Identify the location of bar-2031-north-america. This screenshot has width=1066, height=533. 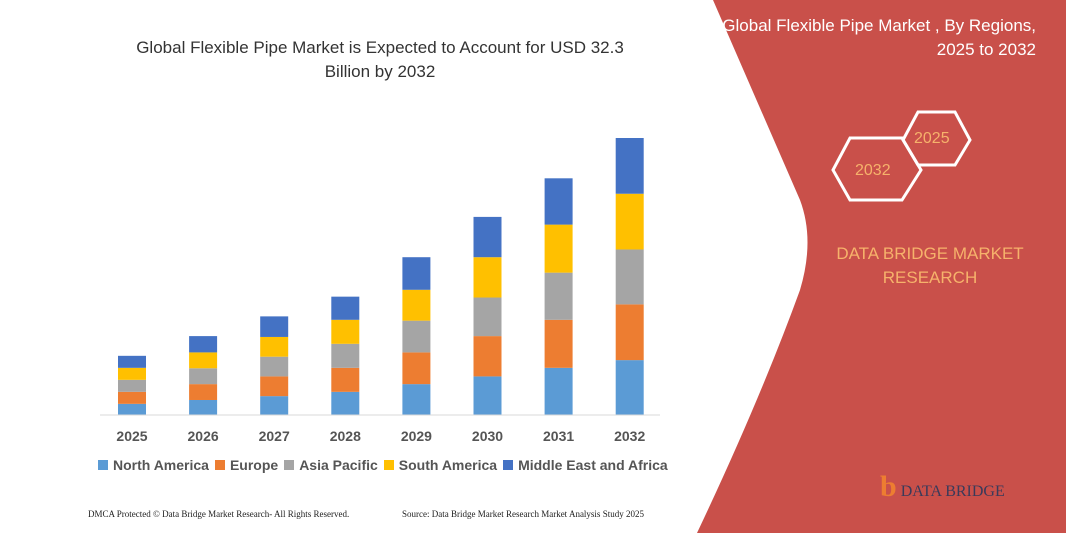
(558, 391).